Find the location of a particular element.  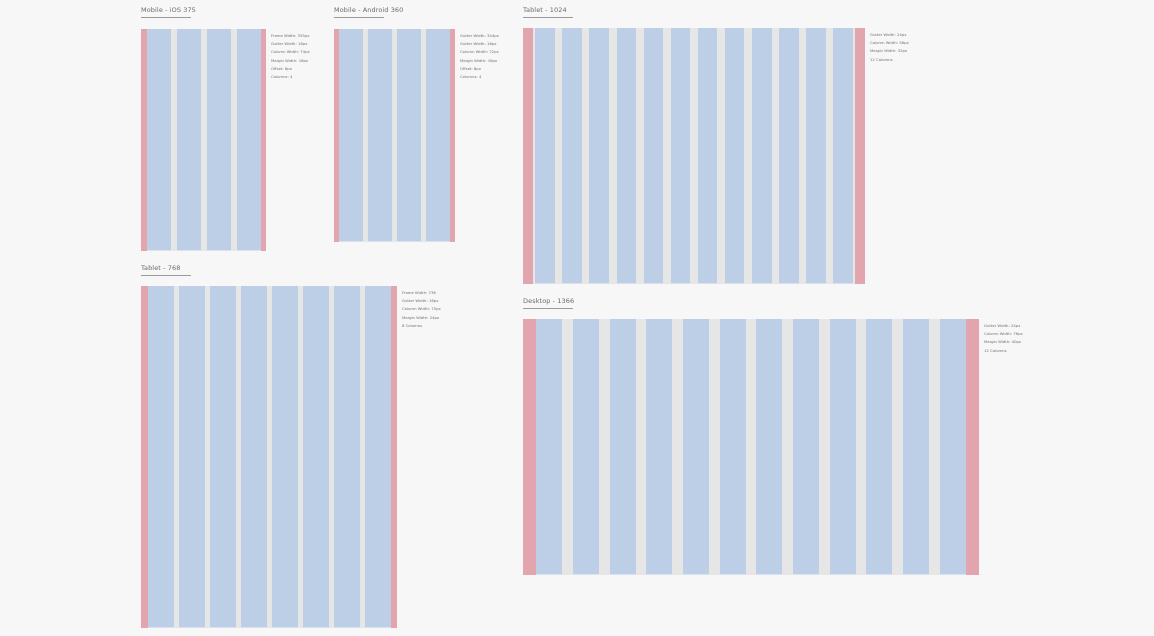

spec-line: 8 Columns is located at coordinates (412, 325).